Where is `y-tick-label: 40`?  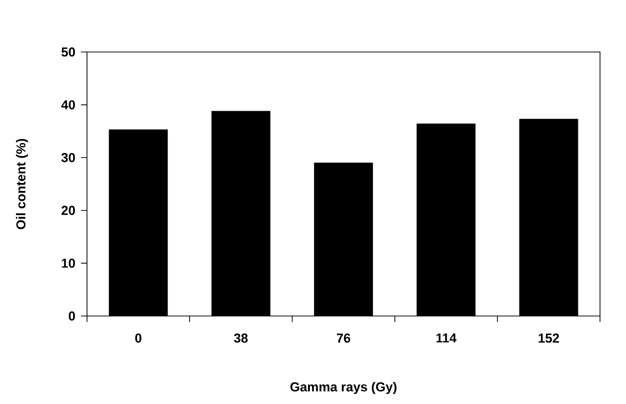 y-tick-label: 40 is located at coordinates (68, 105).